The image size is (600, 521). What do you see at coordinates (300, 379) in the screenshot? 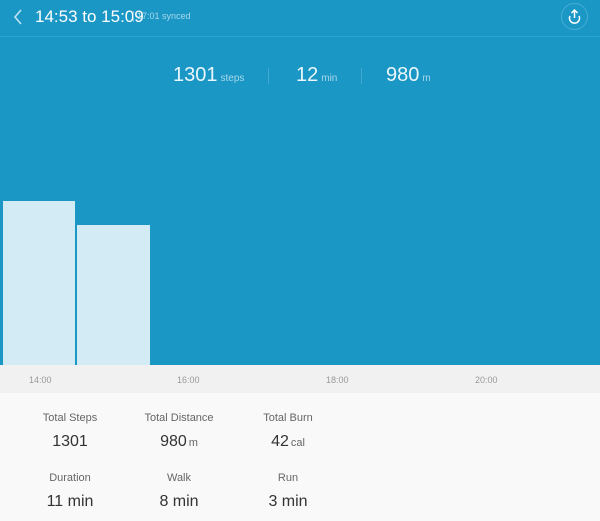
I see `x-axis: 14:00 16:00 18:00 20:00` at bounding box center [300, 379].